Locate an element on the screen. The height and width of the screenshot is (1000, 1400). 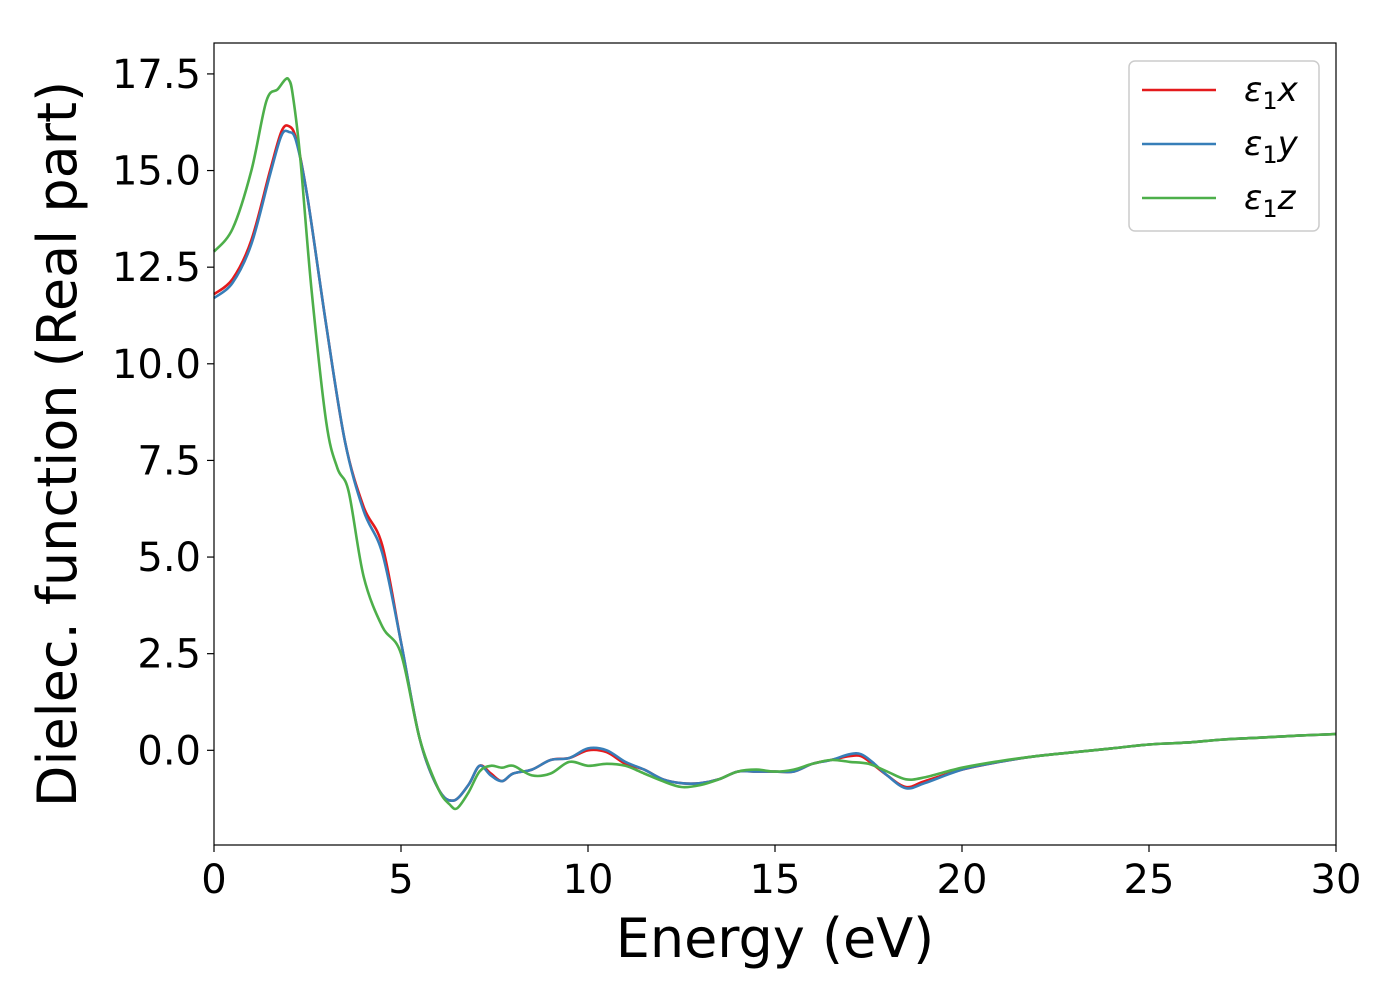
x-axis-label: Energy (eV) is located at coordinates (775, 938).